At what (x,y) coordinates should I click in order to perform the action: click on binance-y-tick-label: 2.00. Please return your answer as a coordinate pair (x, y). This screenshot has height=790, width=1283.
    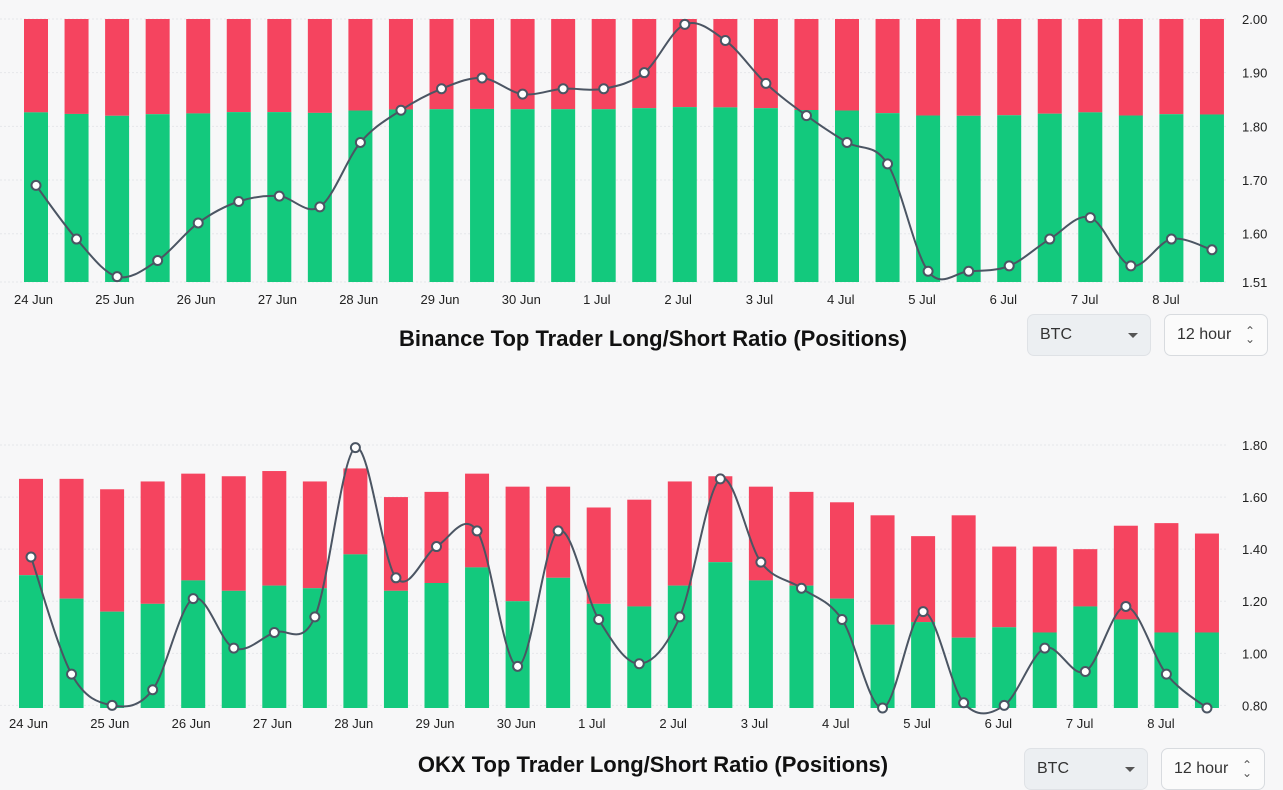
    Looking at the image, I should click on (1254, 19).